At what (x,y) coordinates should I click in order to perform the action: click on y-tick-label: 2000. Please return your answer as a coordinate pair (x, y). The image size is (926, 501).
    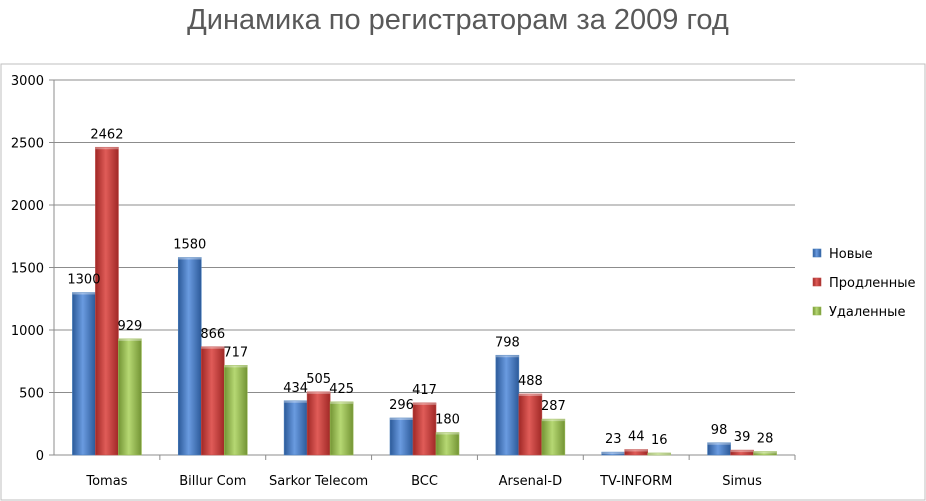
    Looking at the image, I should click on (27, 206).